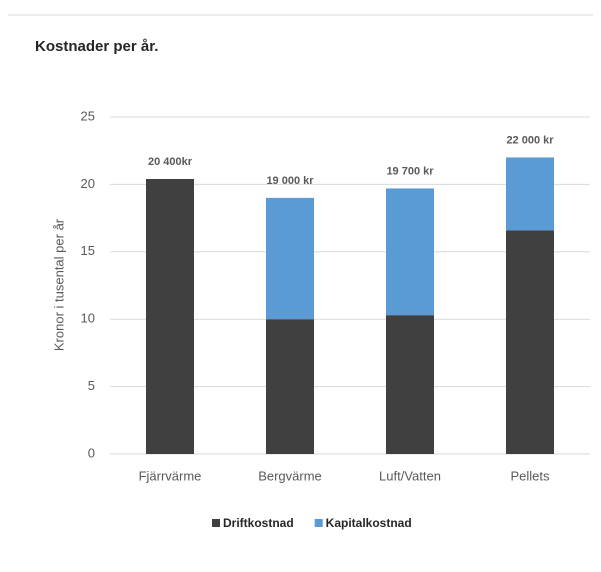 The width and height of the screenshot is (601, 572). What do you see at coordinates (170, 162) in the screenshot?
I see `total-label: 20 400kr` at bounding box center [170, 162].